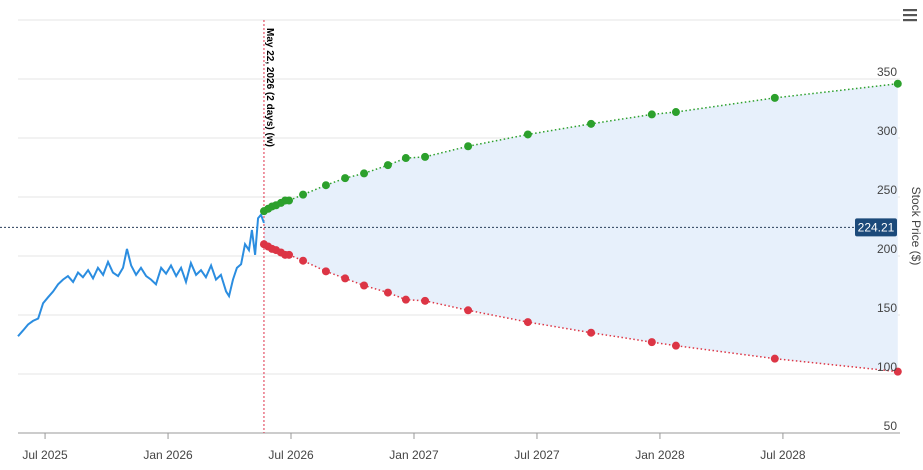 The height and width of the screenshot is (470, 923). I want to click on current-price-badge, so click(876, 227).